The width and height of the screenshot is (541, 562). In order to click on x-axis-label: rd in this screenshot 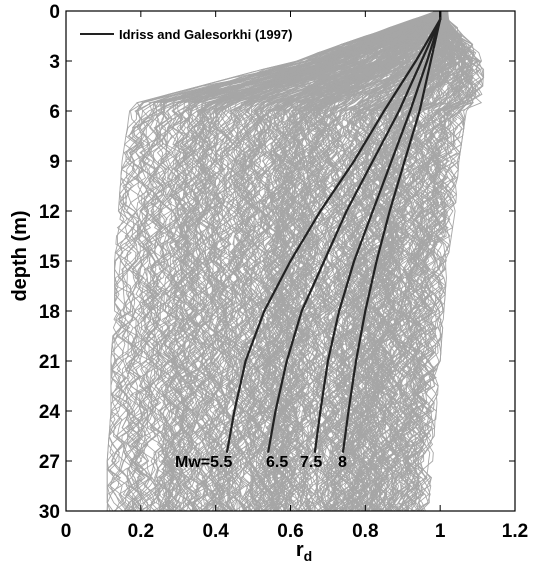, I will do `click(304, 550)`.